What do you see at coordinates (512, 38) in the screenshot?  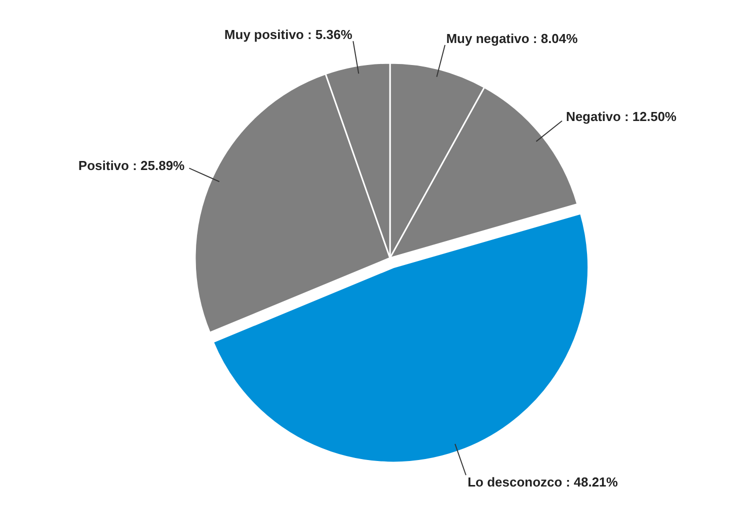 I see `slice-label: Muy negativo : 8.04%` at bounding box center [512, 38].